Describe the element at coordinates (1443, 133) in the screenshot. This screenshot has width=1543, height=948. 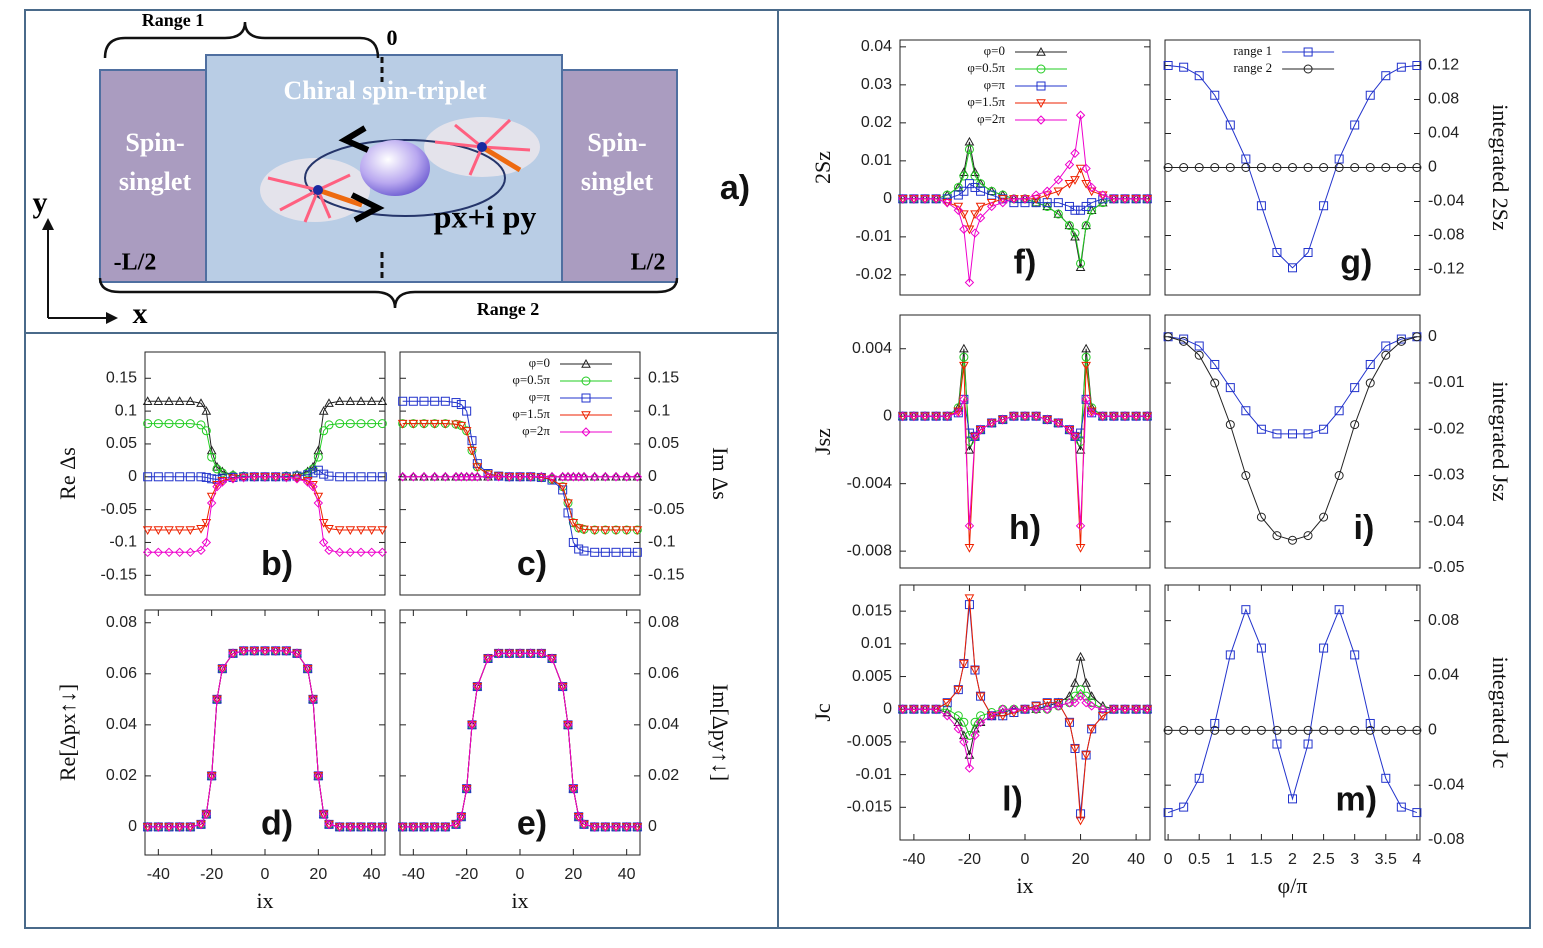
I see `y-tick-label: 0.04` at that location.